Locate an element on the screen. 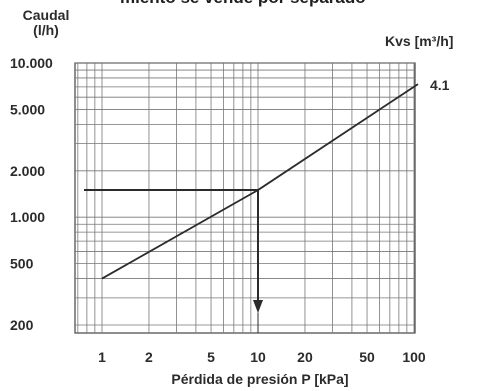 The height and width of the screenshot is (391, 486). y-tick-label: 2.000 is located at coordinates (27, 171).